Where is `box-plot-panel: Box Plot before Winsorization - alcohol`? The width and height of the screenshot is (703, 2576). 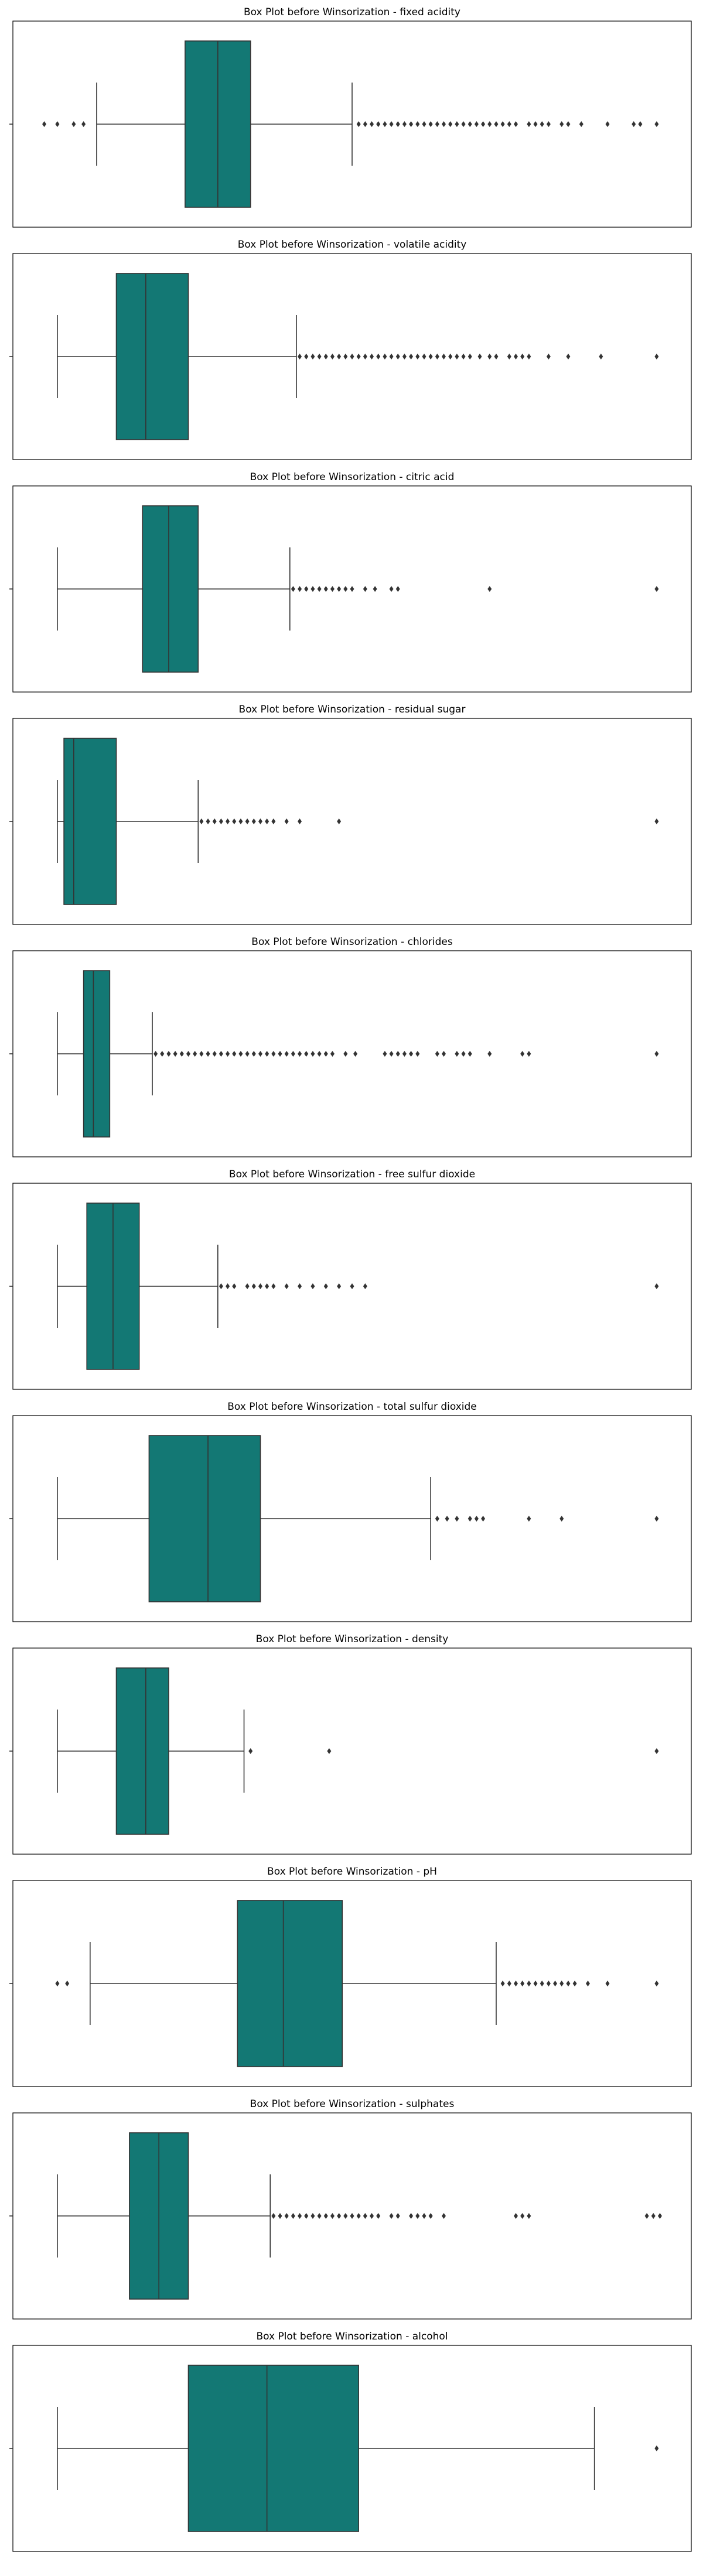
box-plot-panel: Box Plot before Winsorization - alcohol is located at coordinates (350, 2441).